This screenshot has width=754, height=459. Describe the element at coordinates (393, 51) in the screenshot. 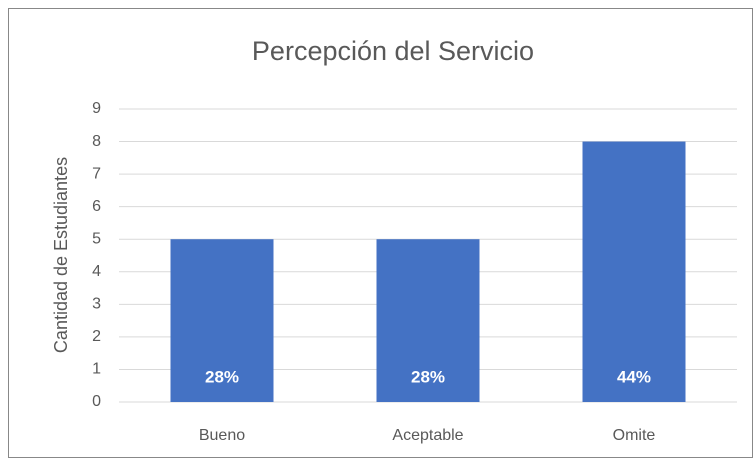

I see `chart-title: Percepción del Servicio` at that location.